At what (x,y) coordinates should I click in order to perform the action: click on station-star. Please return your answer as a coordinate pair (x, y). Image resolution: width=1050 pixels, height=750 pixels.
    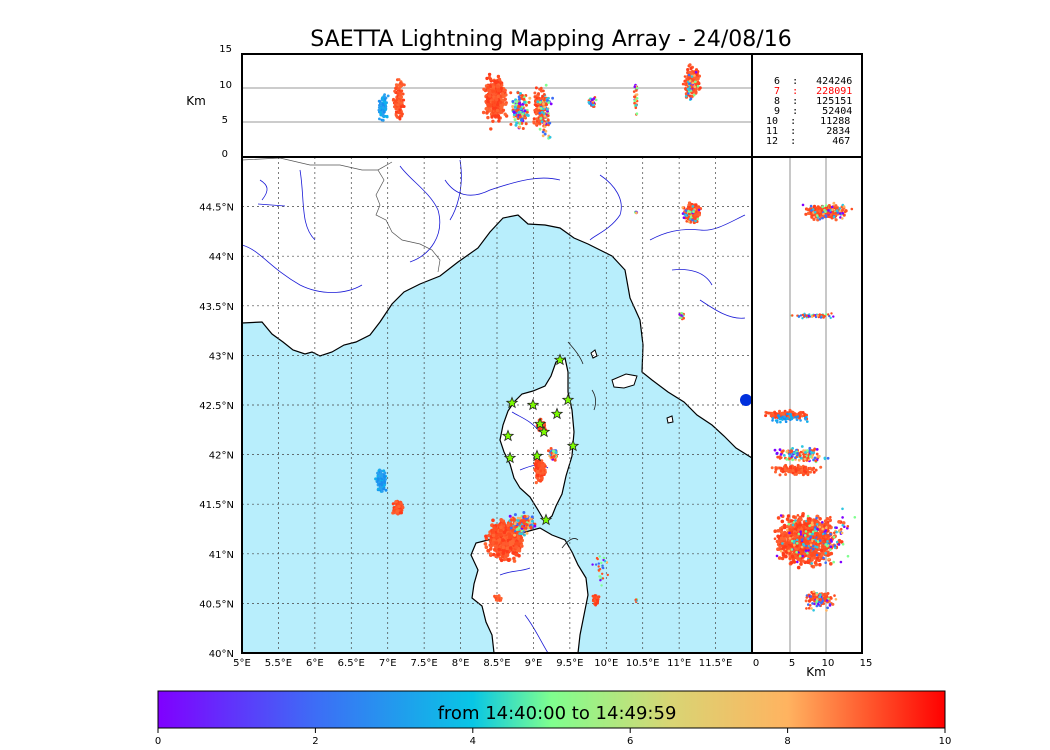
    Looking at the image, I should click on (540, 423).